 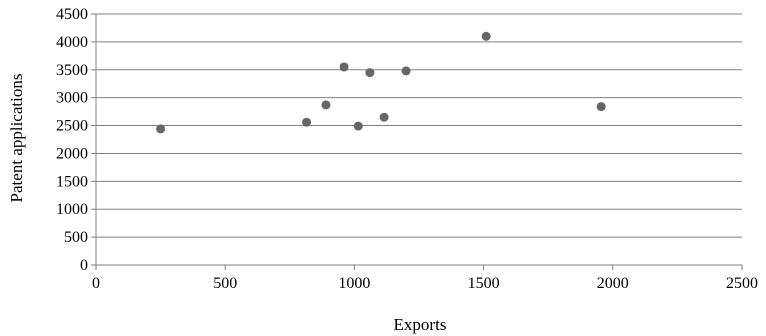 I want to click on x-tick-label: 1000, so click(x=354, y=283).